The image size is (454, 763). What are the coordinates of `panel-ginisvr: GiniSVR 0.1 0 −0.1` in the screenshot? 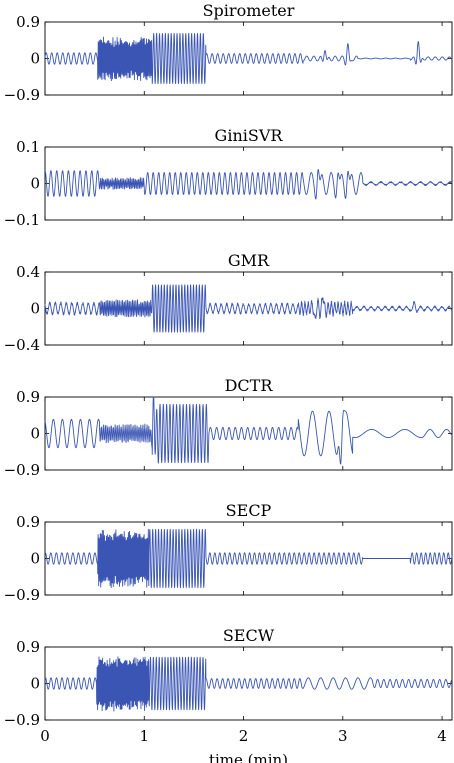 It's located at (228, 177).